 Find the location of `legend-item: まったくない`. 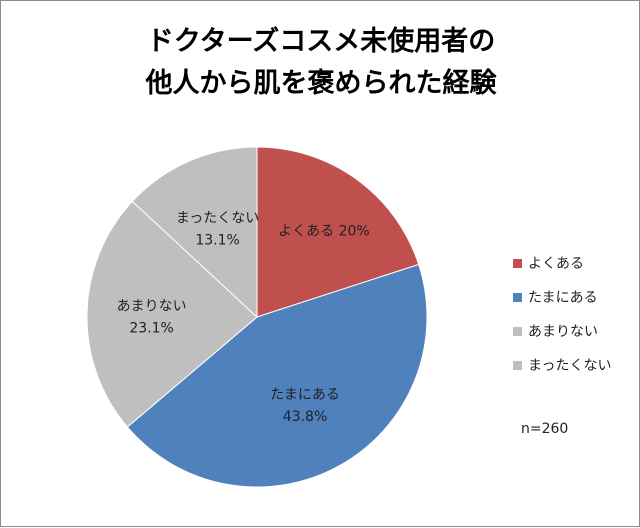

legend-item: まったくない is located at coordinates (573, 365).